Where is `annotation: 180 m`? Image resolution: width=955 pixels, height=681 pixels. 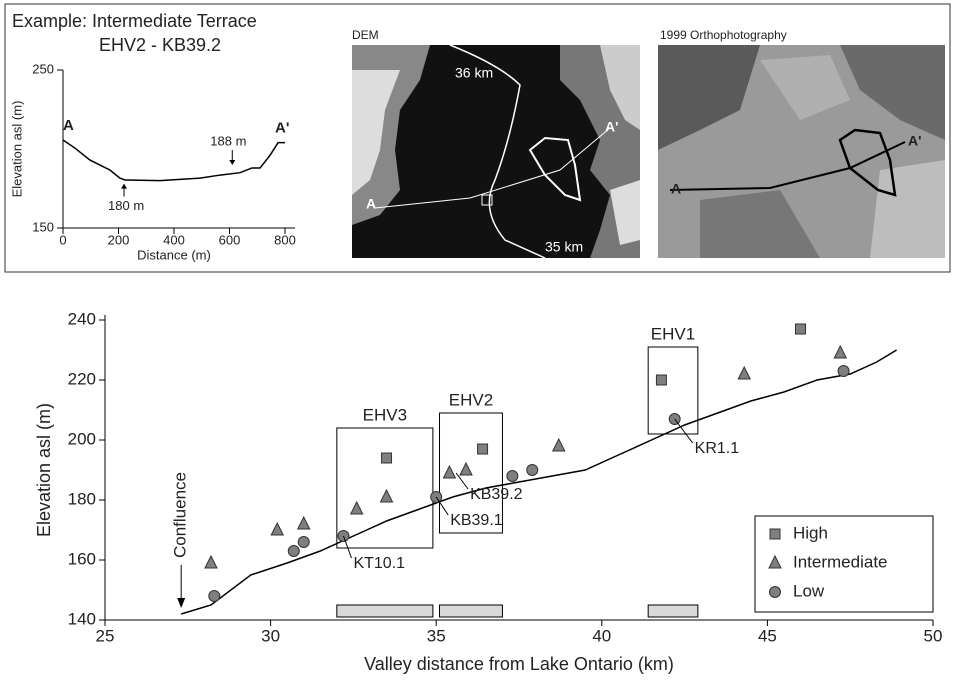
annotation: 180 m is located at coordinates (126, 205).